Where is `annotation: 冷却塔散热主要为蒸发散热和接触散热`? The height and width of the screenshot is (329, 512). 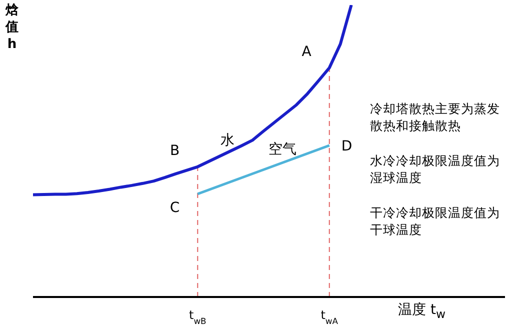 annotation: 冷却塔散热主要为蒸发散热和接触散热 is located at coordinates (435, 117).